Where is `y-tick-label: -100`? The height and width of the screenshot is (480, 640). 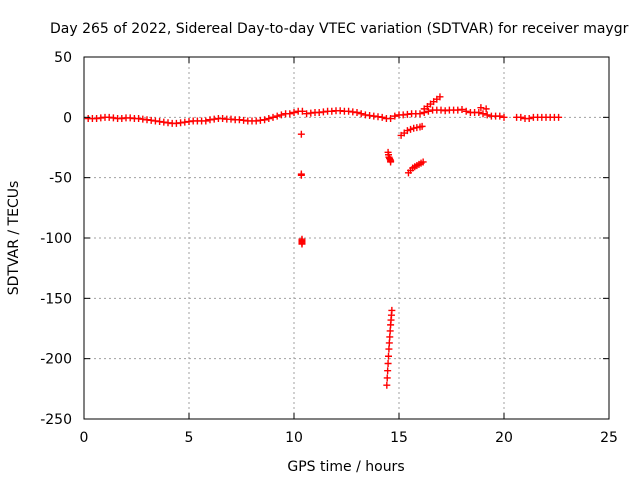 y-tick-label: -100 is located at coordinates (56, 239).